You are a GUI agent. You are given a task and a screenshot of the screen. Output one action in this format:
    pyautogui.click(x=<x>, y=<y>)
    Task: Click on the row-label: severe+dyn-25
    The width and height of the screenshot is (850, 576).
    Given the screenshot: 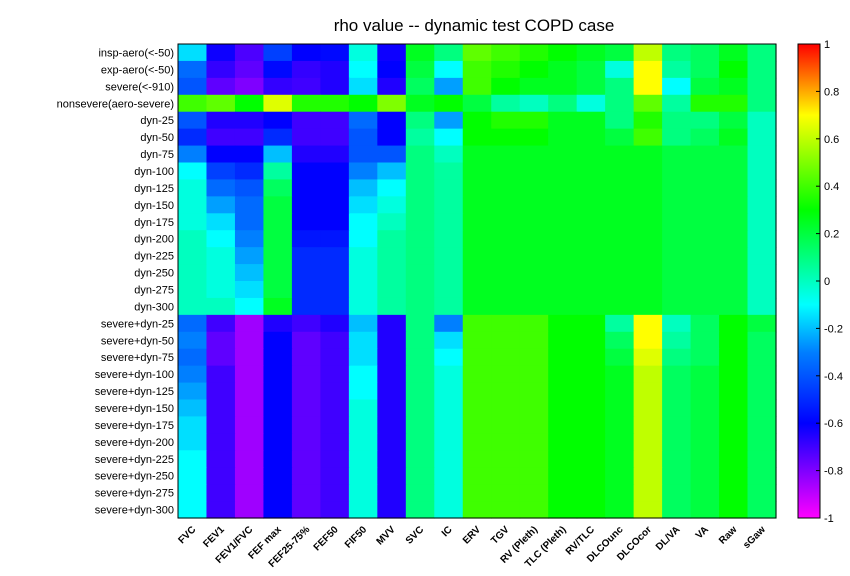 What is the action you would take?
    pyautogui.click(x=137, y=324)
    